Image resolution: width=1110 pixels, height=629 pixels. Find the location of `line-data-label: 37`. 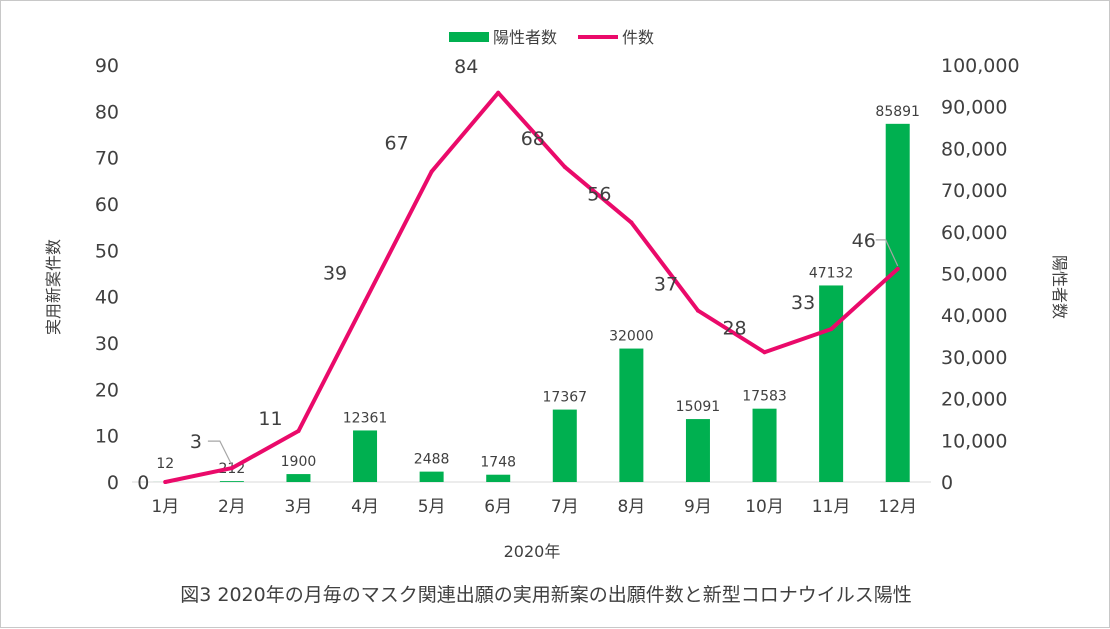

line-data-label: 37 is located at coordinates (666, 285).